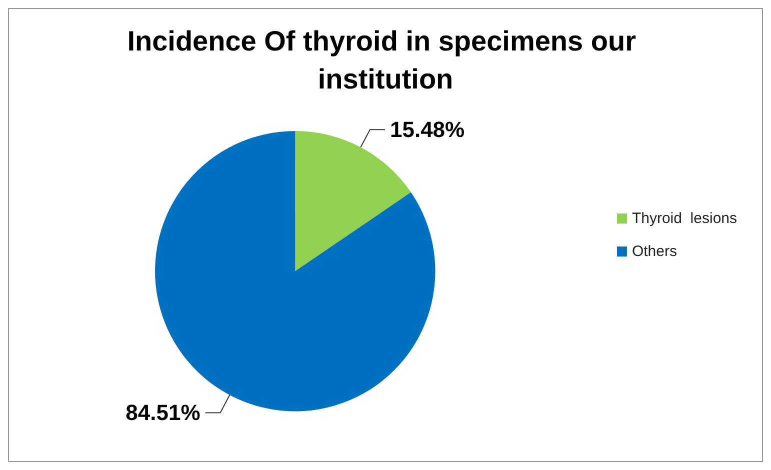 The height and width of the screenshot is (470, 771). What do you see at coordinates (685, 218) in the screenshot?
I see `legend-label: Thyroid lesions` at bounding box center [685, 218].